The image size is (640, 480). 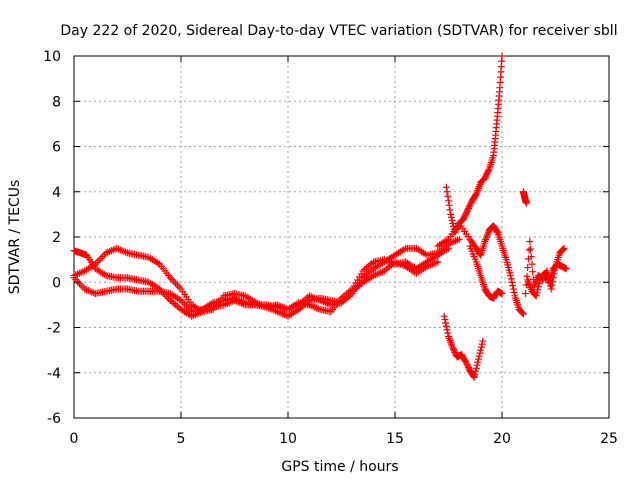 What do you see at coordinates (609, 439) in the screenshot?
I see `x-tick-label: 25` at bounding box center [609, 439].